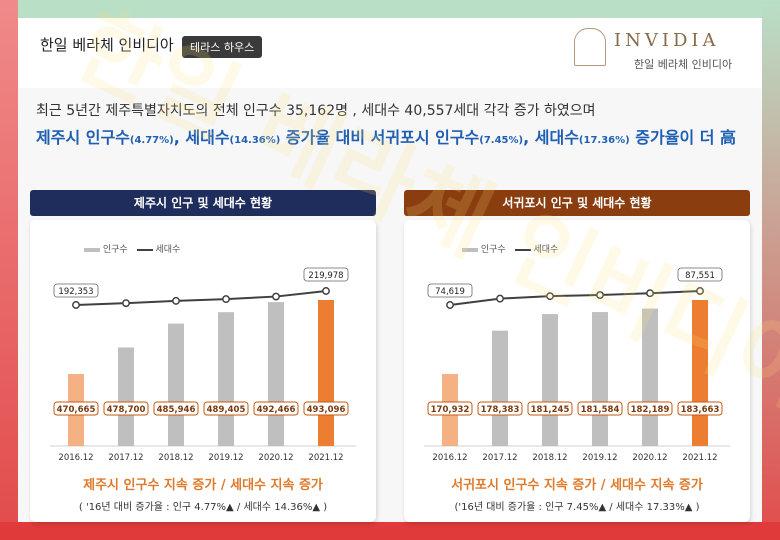 The height and width of the screenshot is (540, 780). I want to click on logo-subtitle: 한일 베라체 인비디아, so click(683, 64).